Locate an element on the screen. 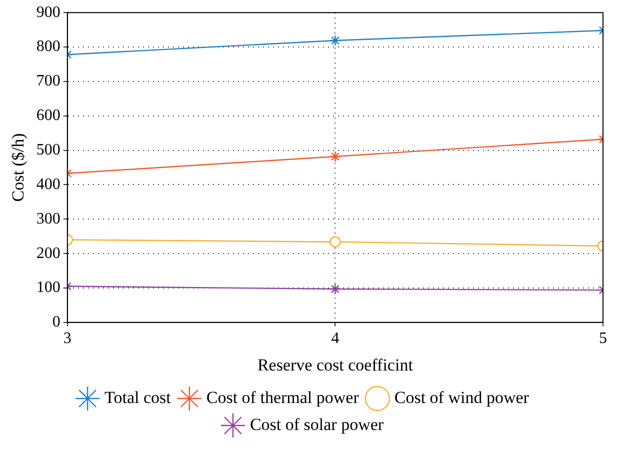 The image size is (623, 449). y-tick-label: 200 is located at coordinates (48, 253).